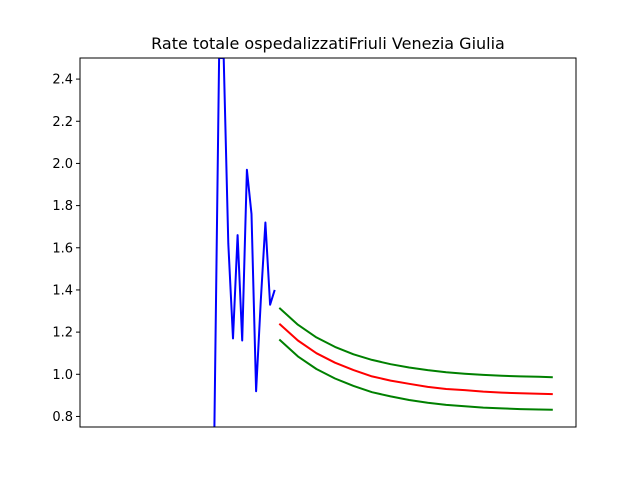 The width and height of the screenshot is (640, 480). I want to click on y-tick-label: 1.8, so click(62, 206).